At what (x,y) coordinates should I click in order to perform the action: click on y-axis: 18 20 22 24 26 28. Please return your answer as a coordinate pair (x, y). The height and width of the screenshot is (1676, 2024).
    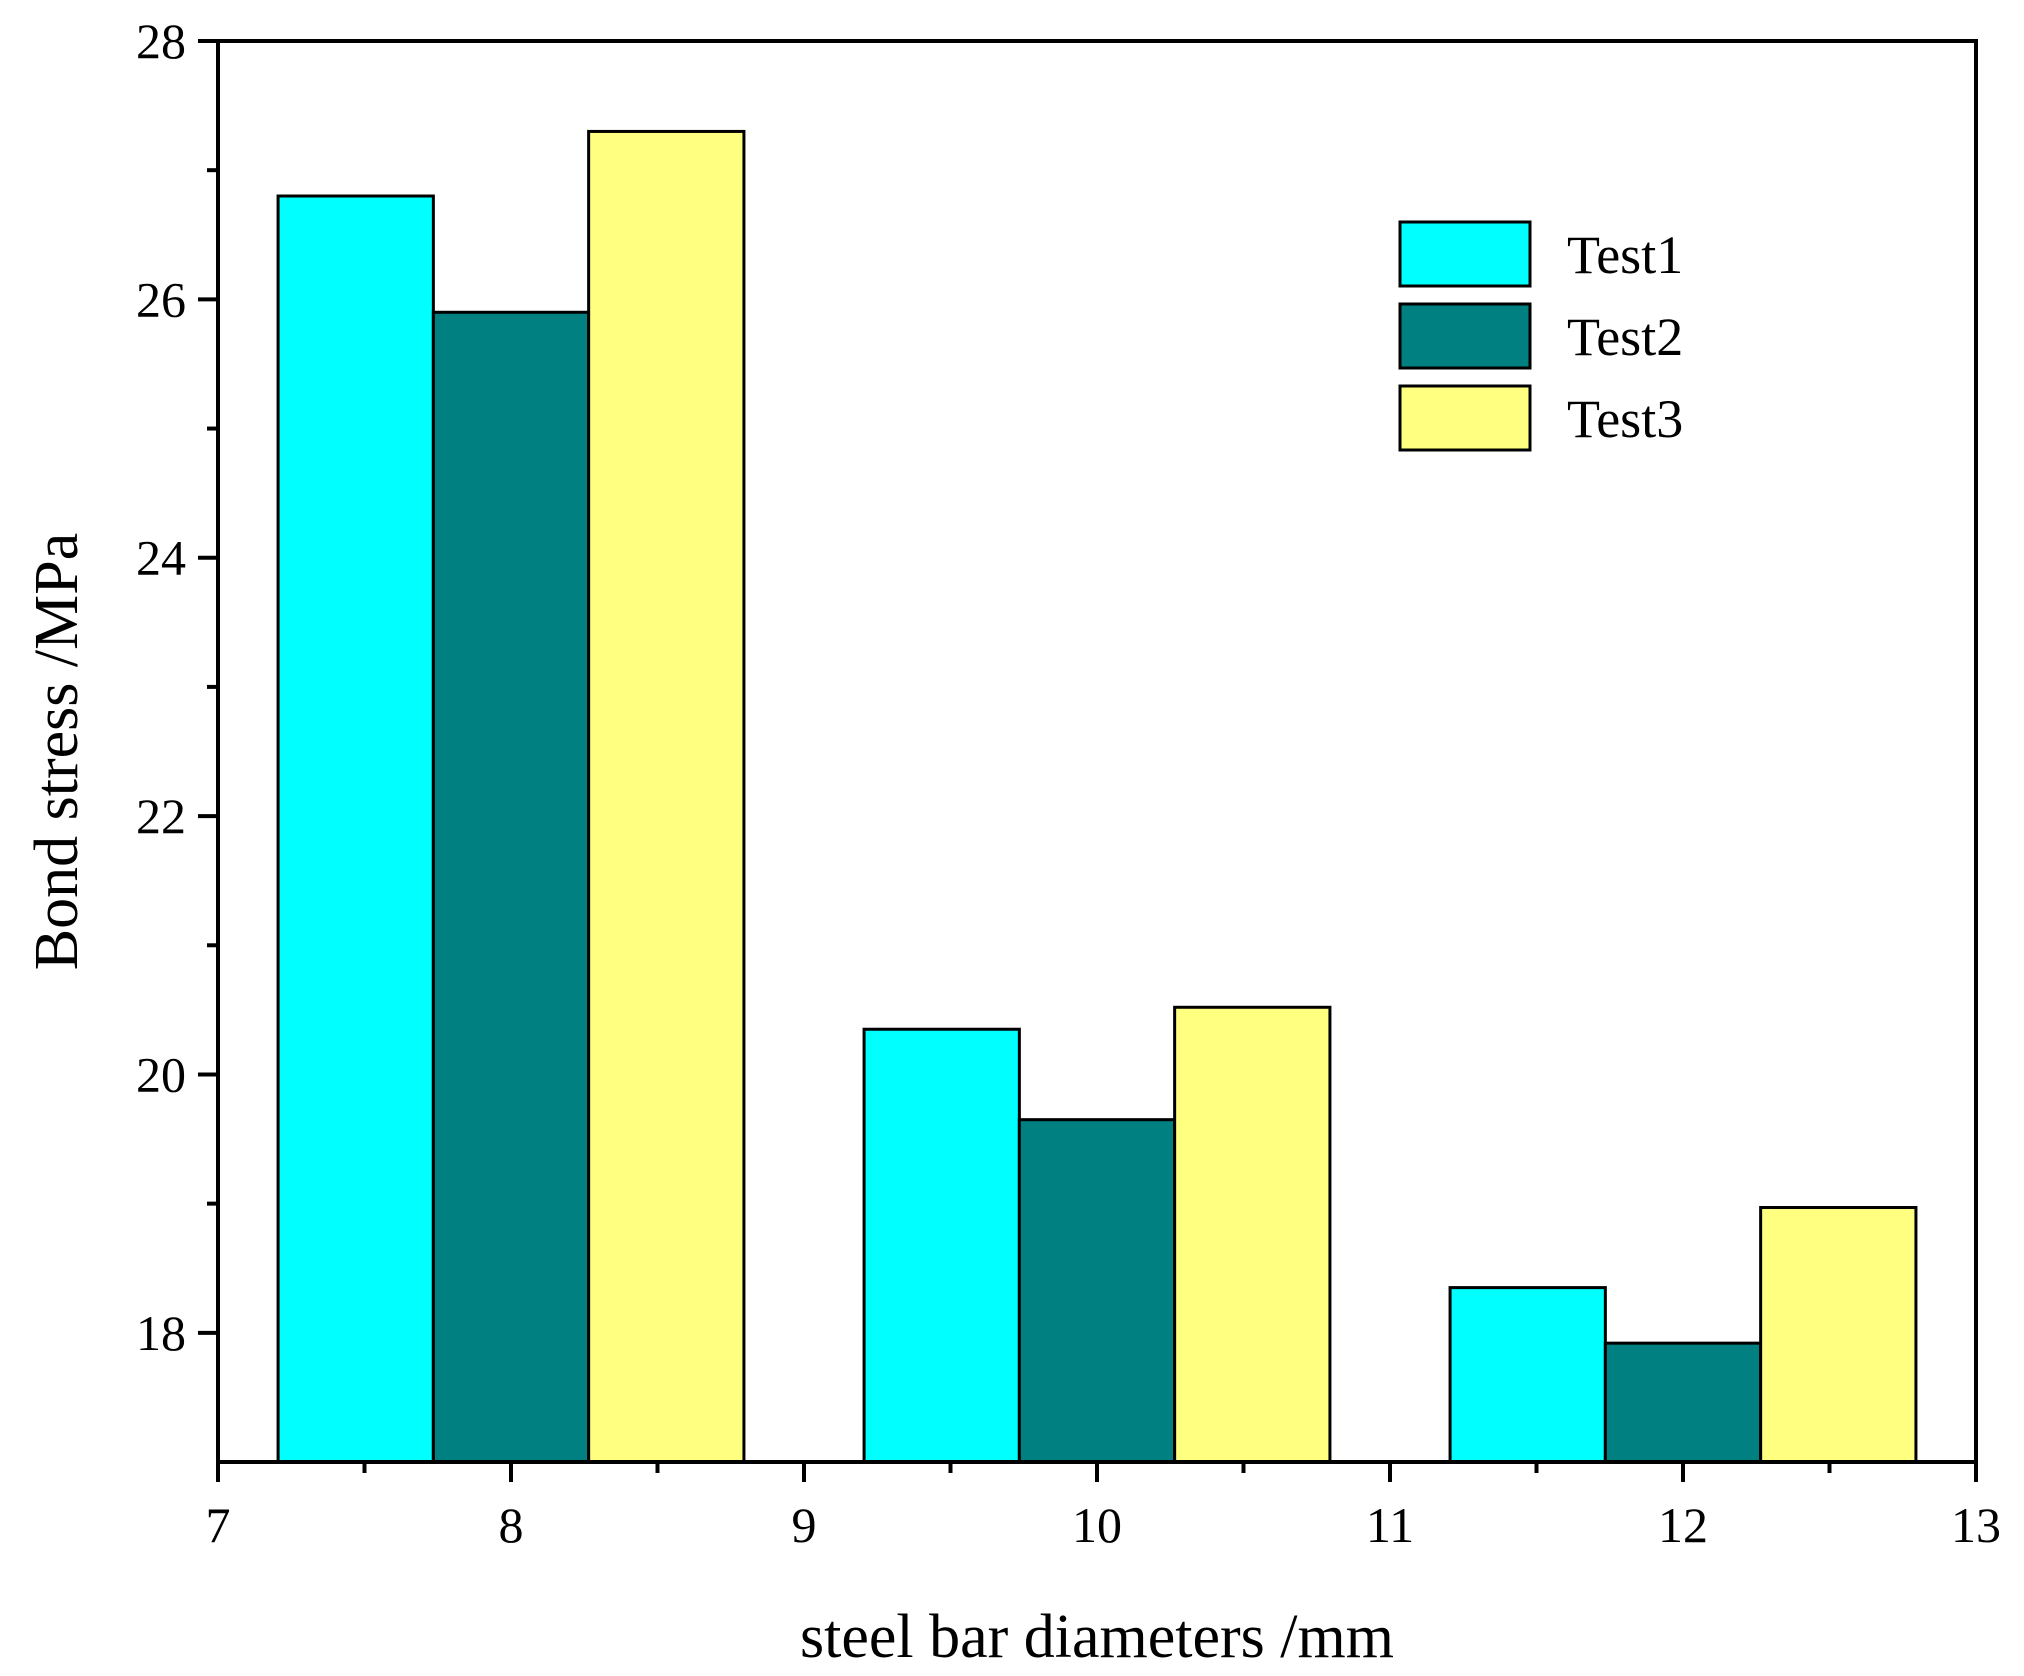
    Looking at the image, I should click on (177, 687).